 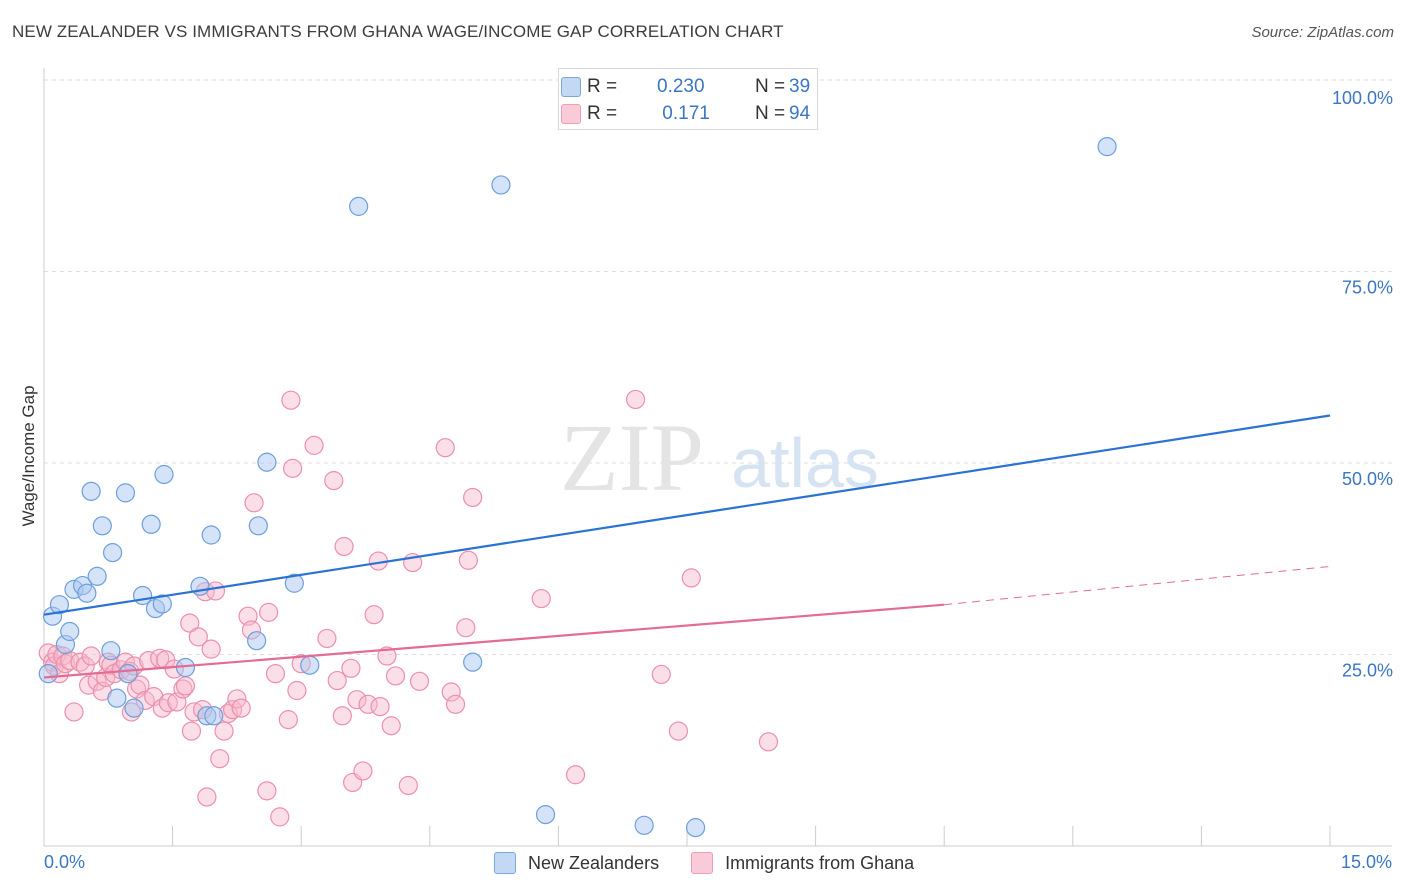 I want to click on legend-n-value: 94, so click(x=800, y=113).